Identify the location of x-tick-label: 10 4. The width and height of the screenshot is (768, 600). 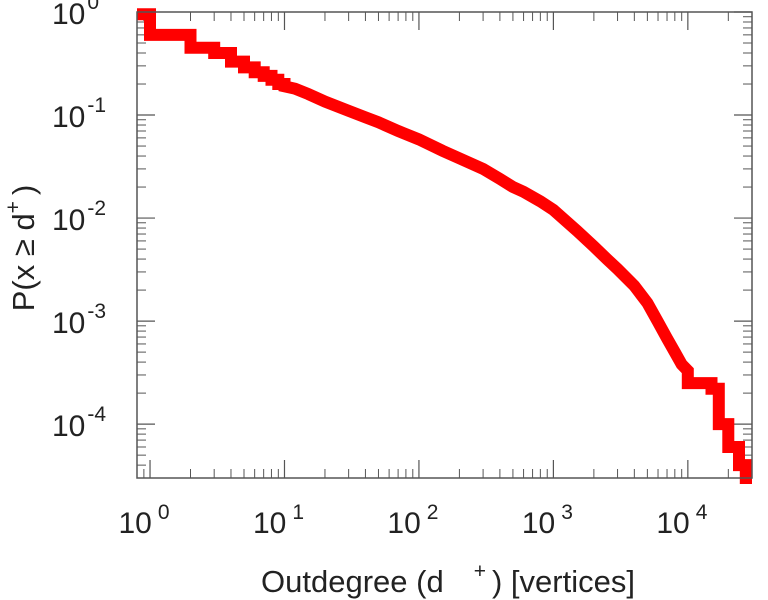
(681, 520).